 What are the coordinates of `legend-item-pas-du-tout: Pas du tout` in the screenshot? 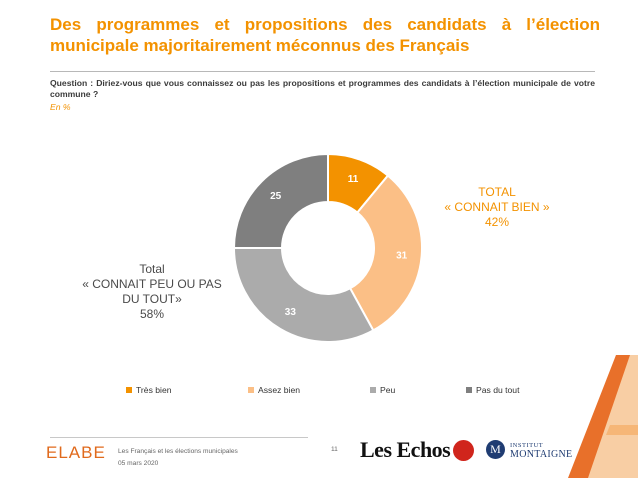 It's located at (492, 390).